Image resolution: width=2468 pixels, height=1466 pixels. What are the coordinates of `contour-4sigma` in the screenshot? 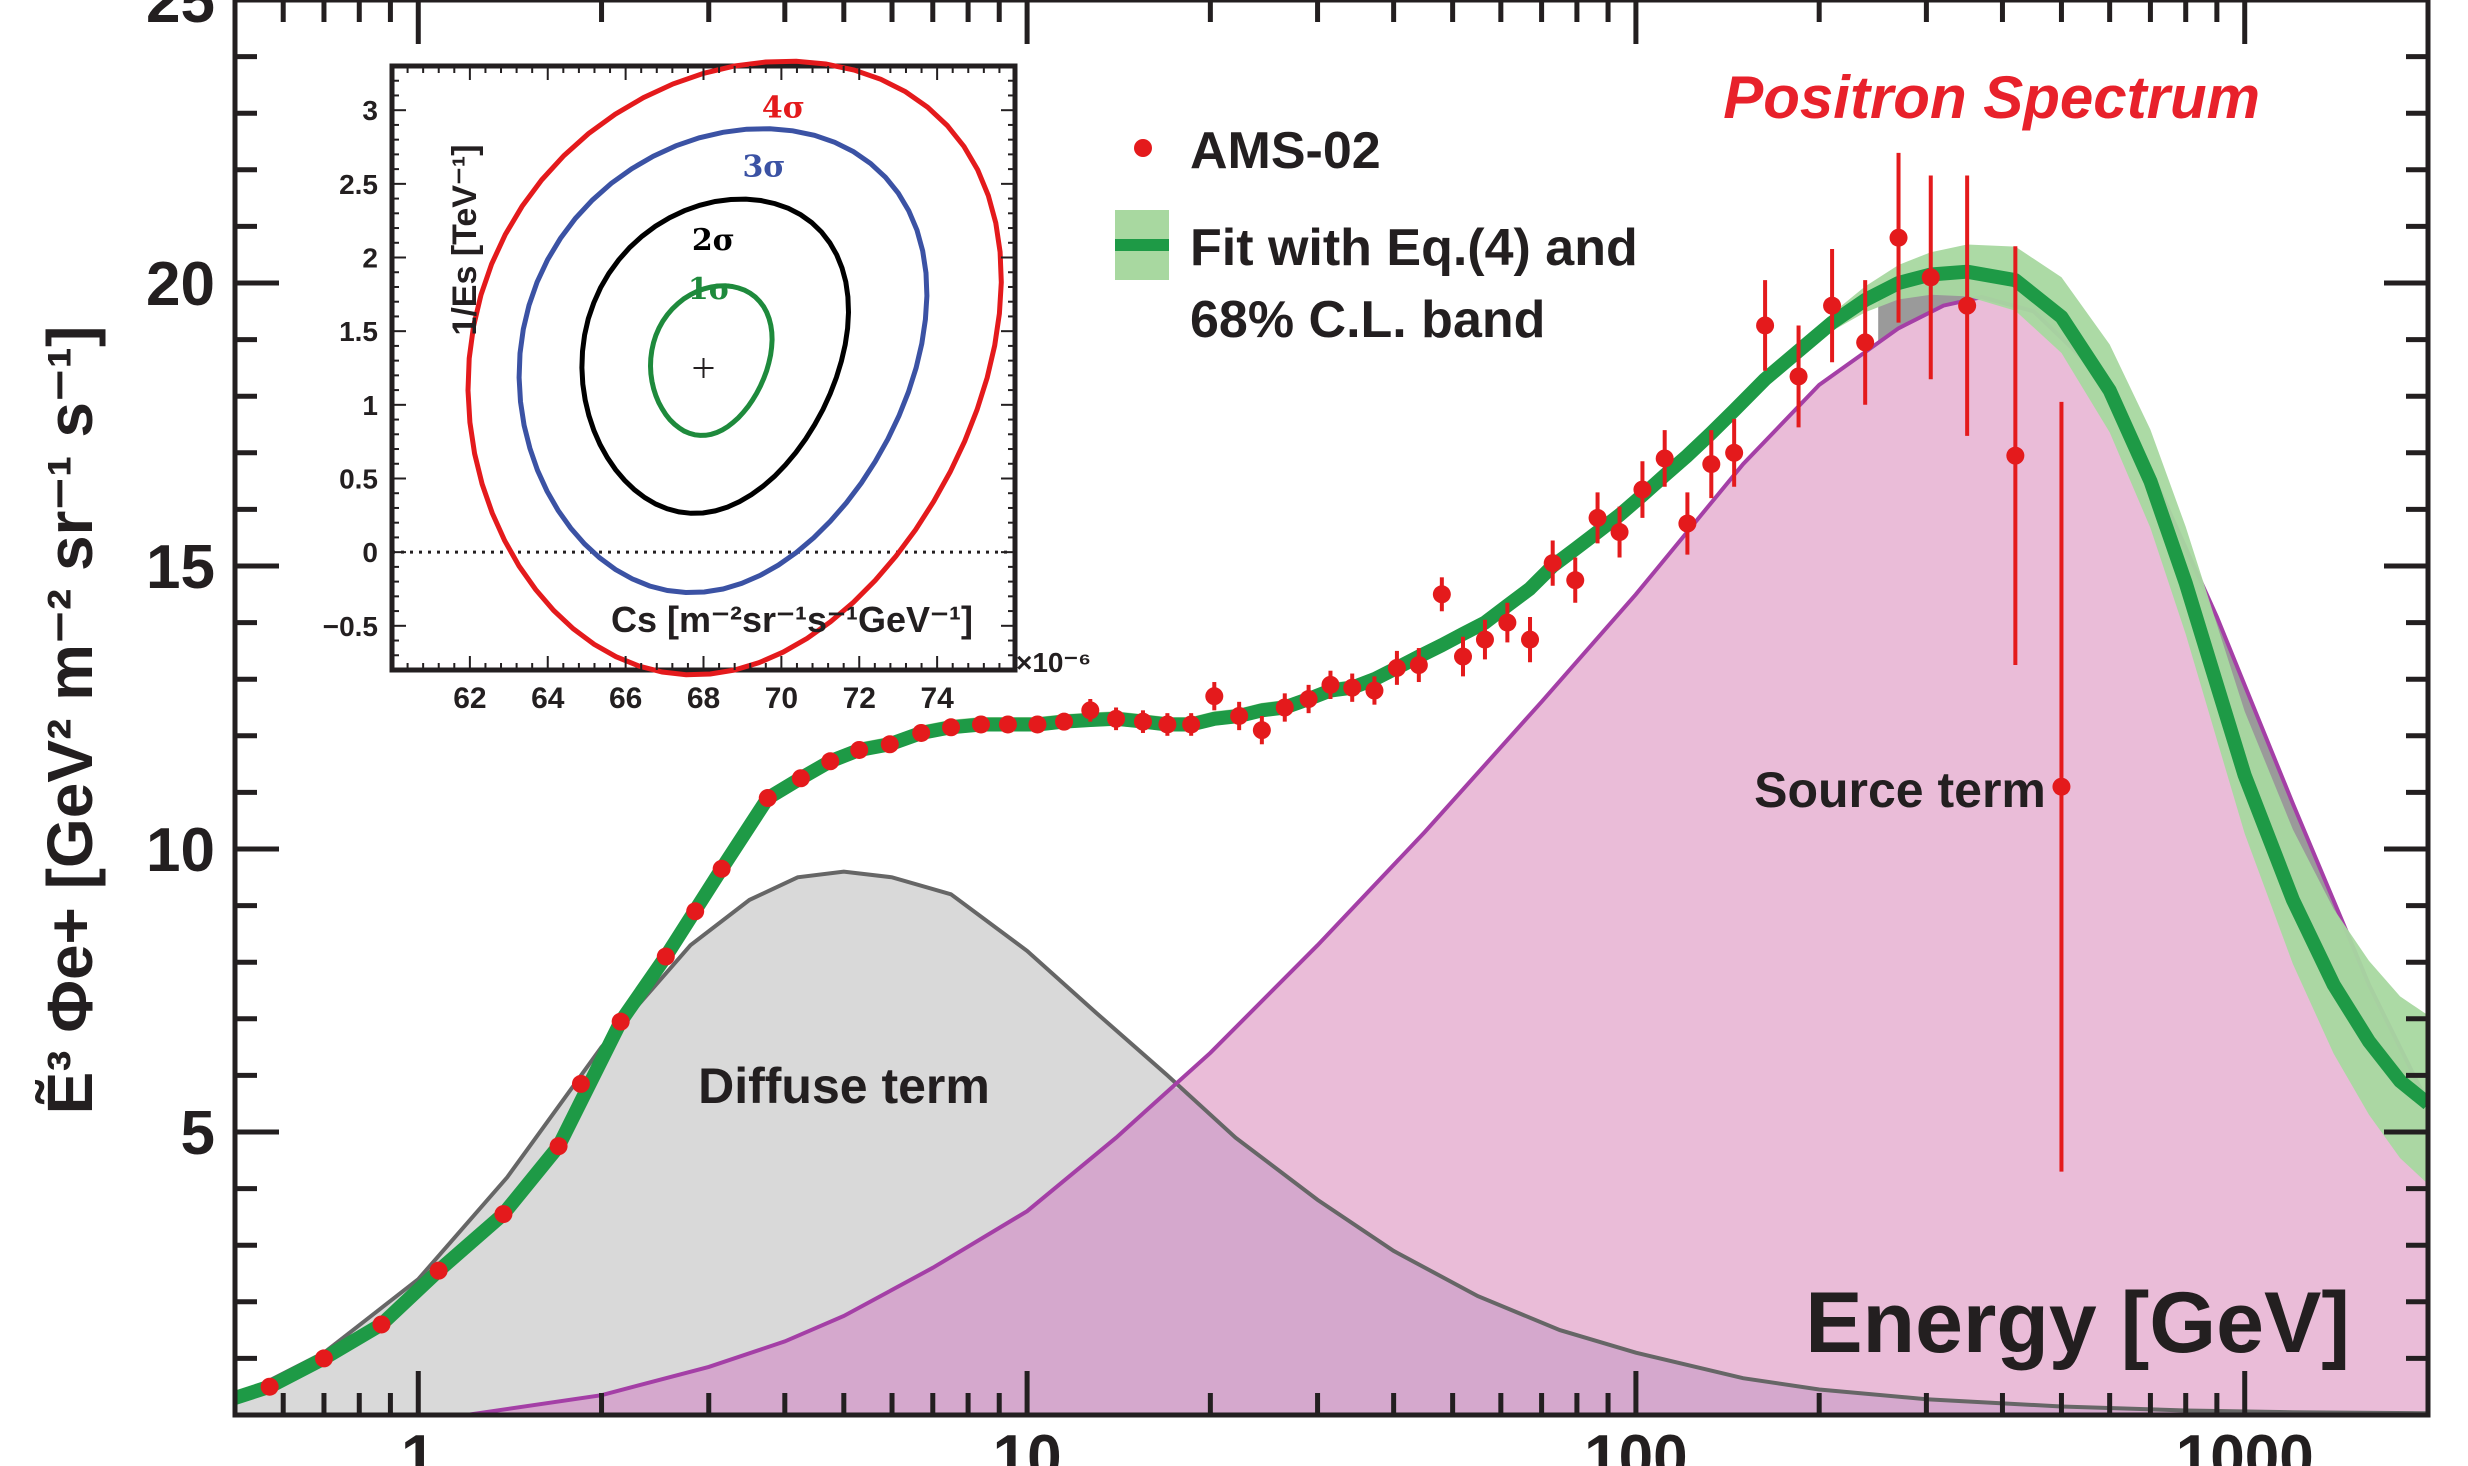 It's located at (734, 368).